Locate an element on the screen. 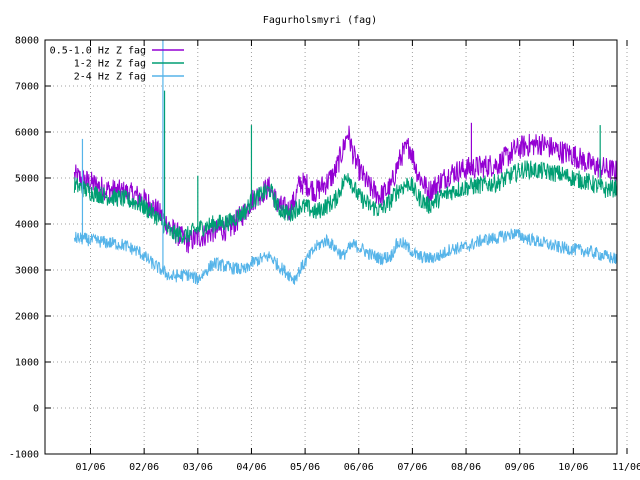 The width and height of the screenshot is (640, 480). x-tick-label: 11/06 is located at coordinates (626, 467).